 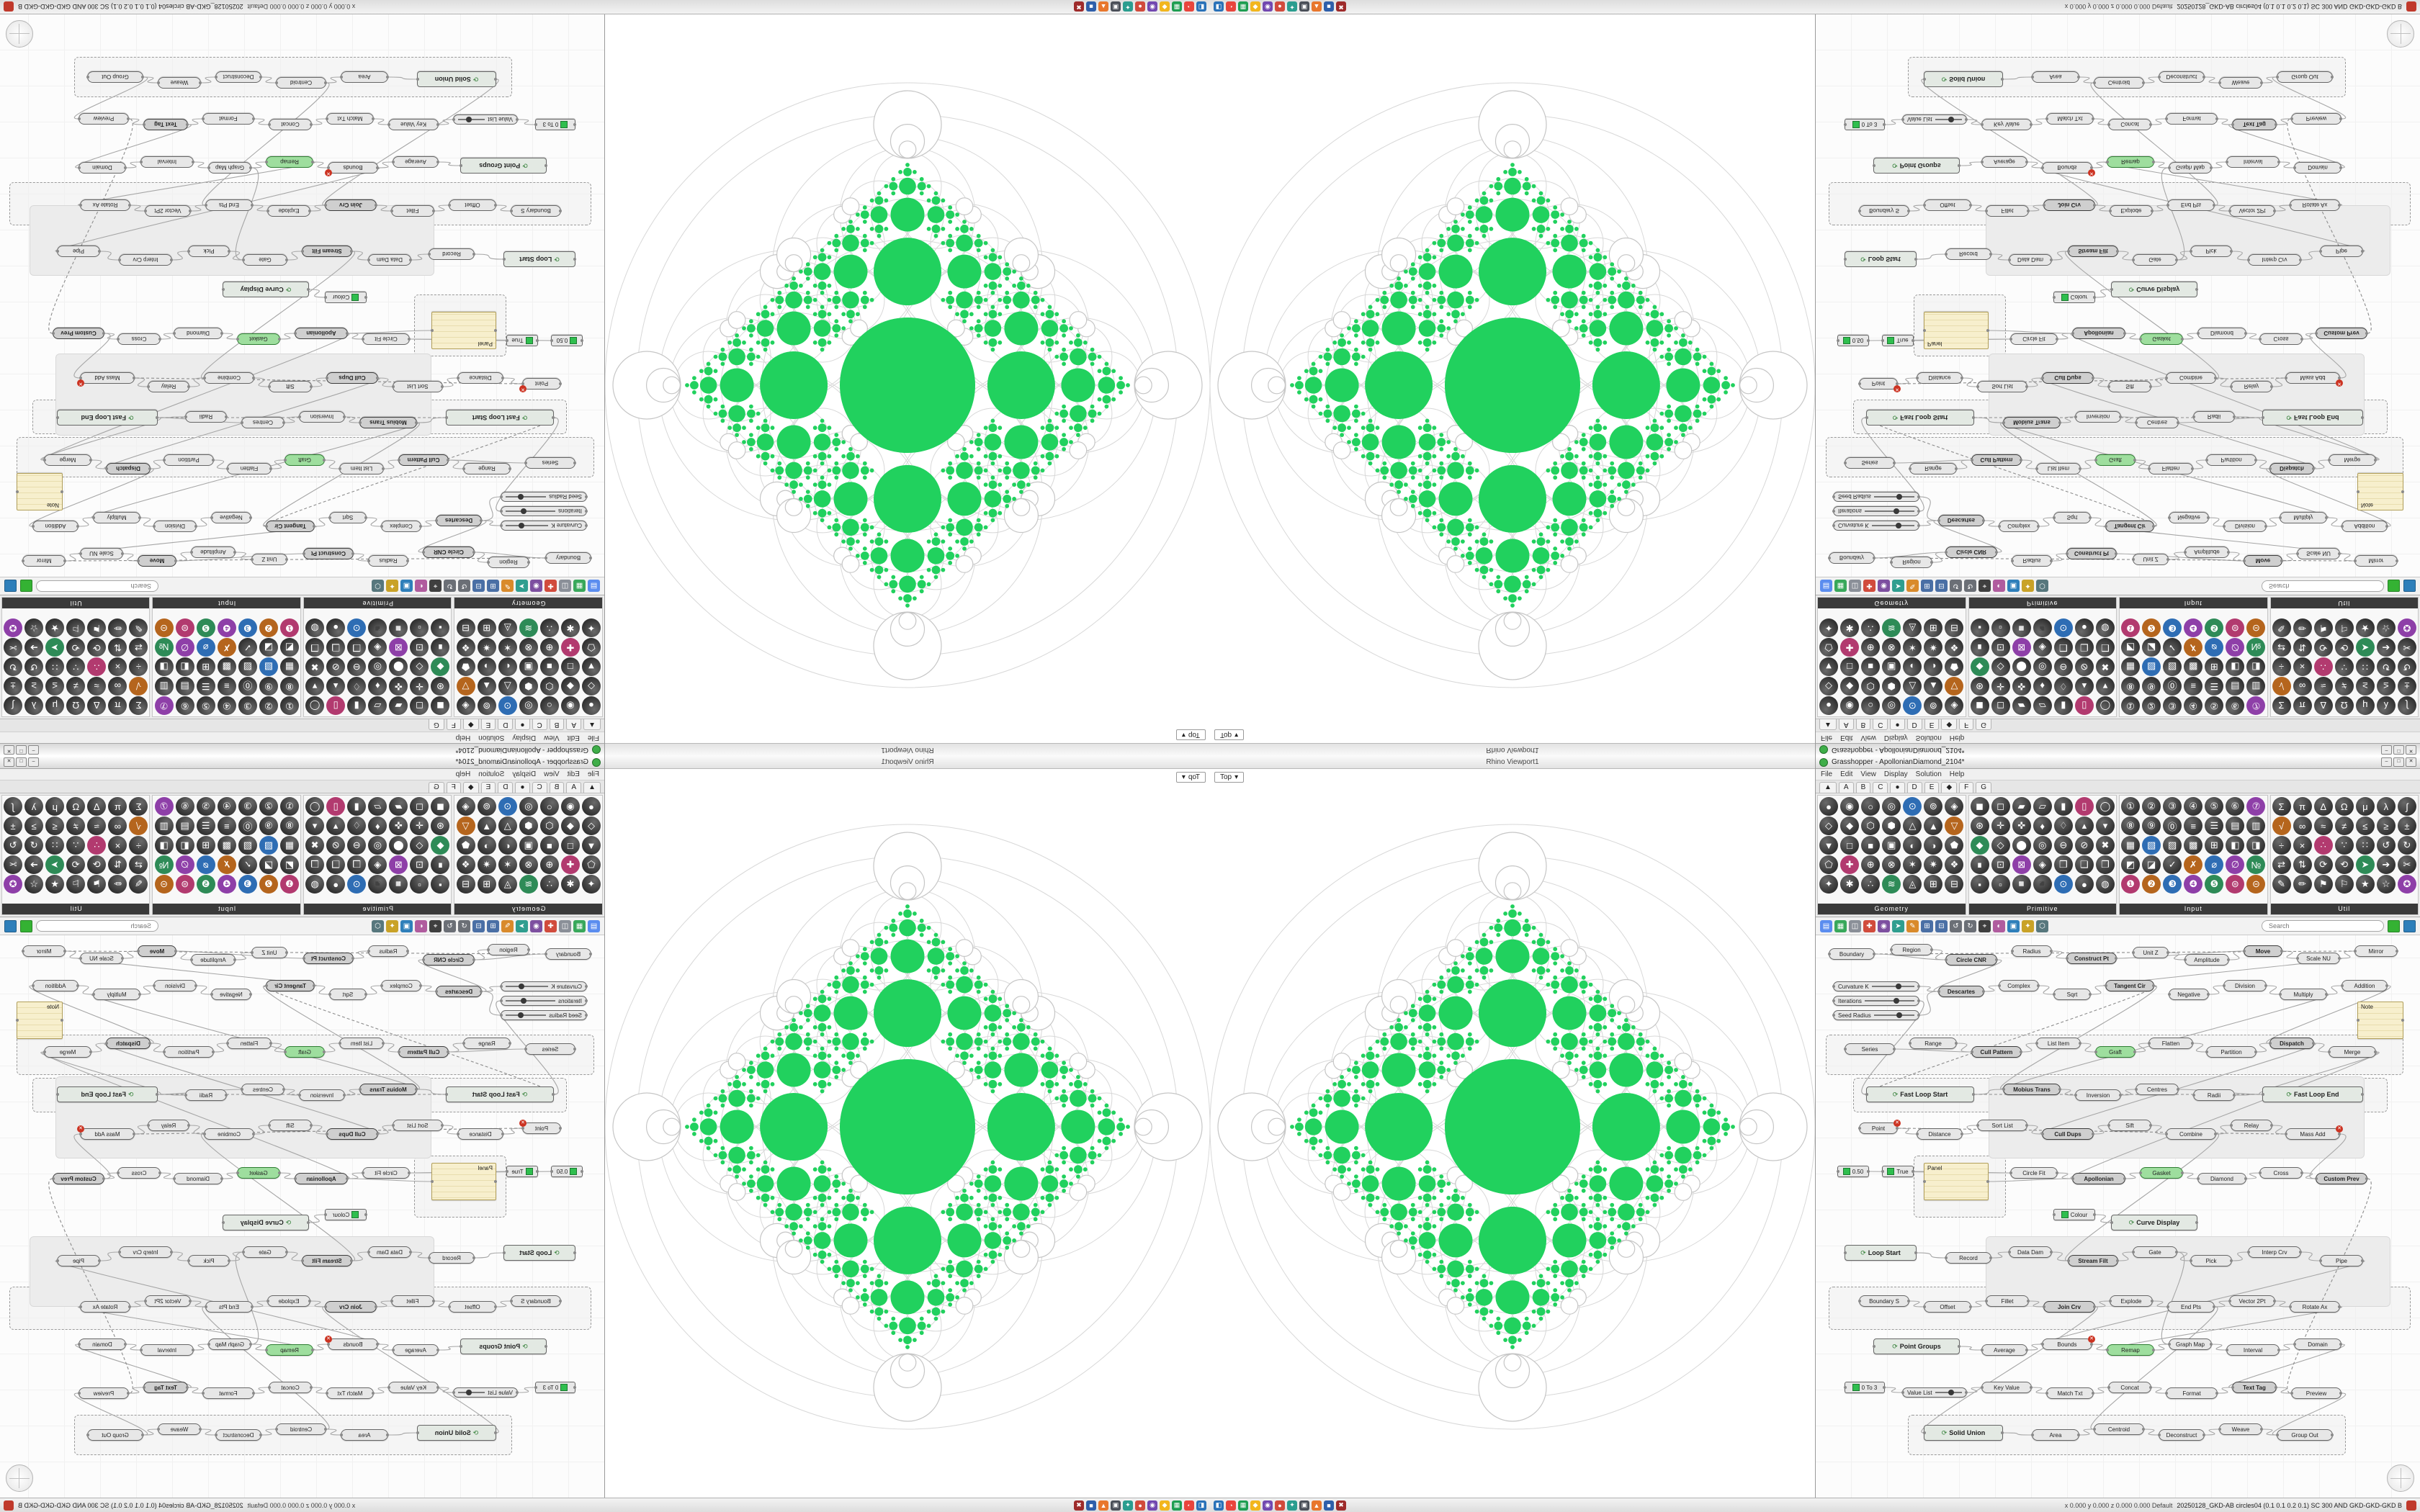 I want to click on toolbar-icon: ➤, so click(x=522, y=586).